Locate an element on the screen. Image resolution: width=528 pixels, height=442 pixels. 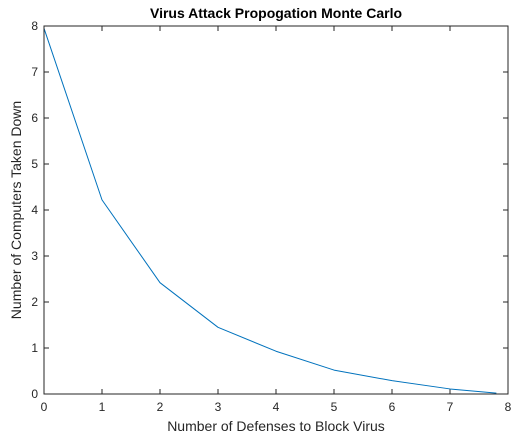
x-tick-label: 3 is located at coordinates (218, 407).